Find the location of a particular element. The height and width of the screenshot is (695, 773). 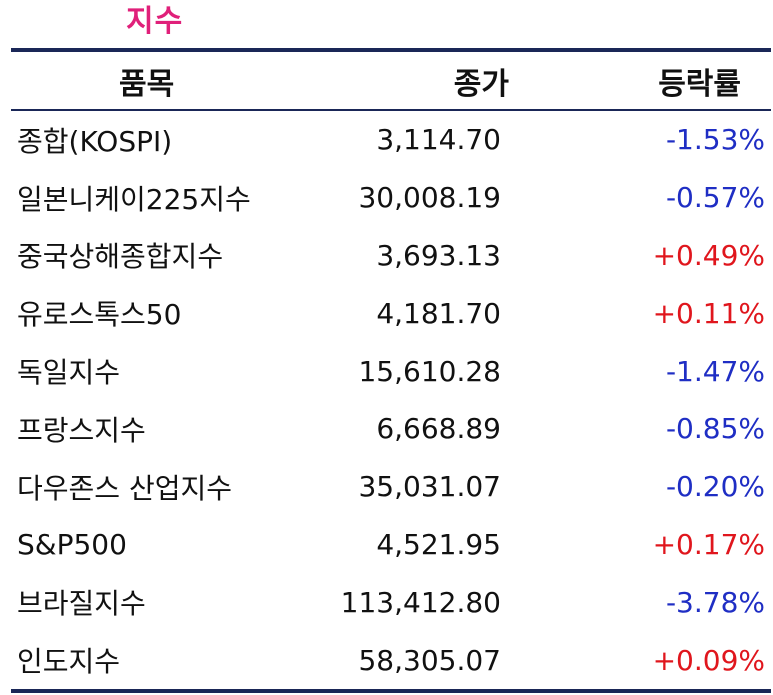

change-rate: +0.49% is located at coordinates (708, 255).